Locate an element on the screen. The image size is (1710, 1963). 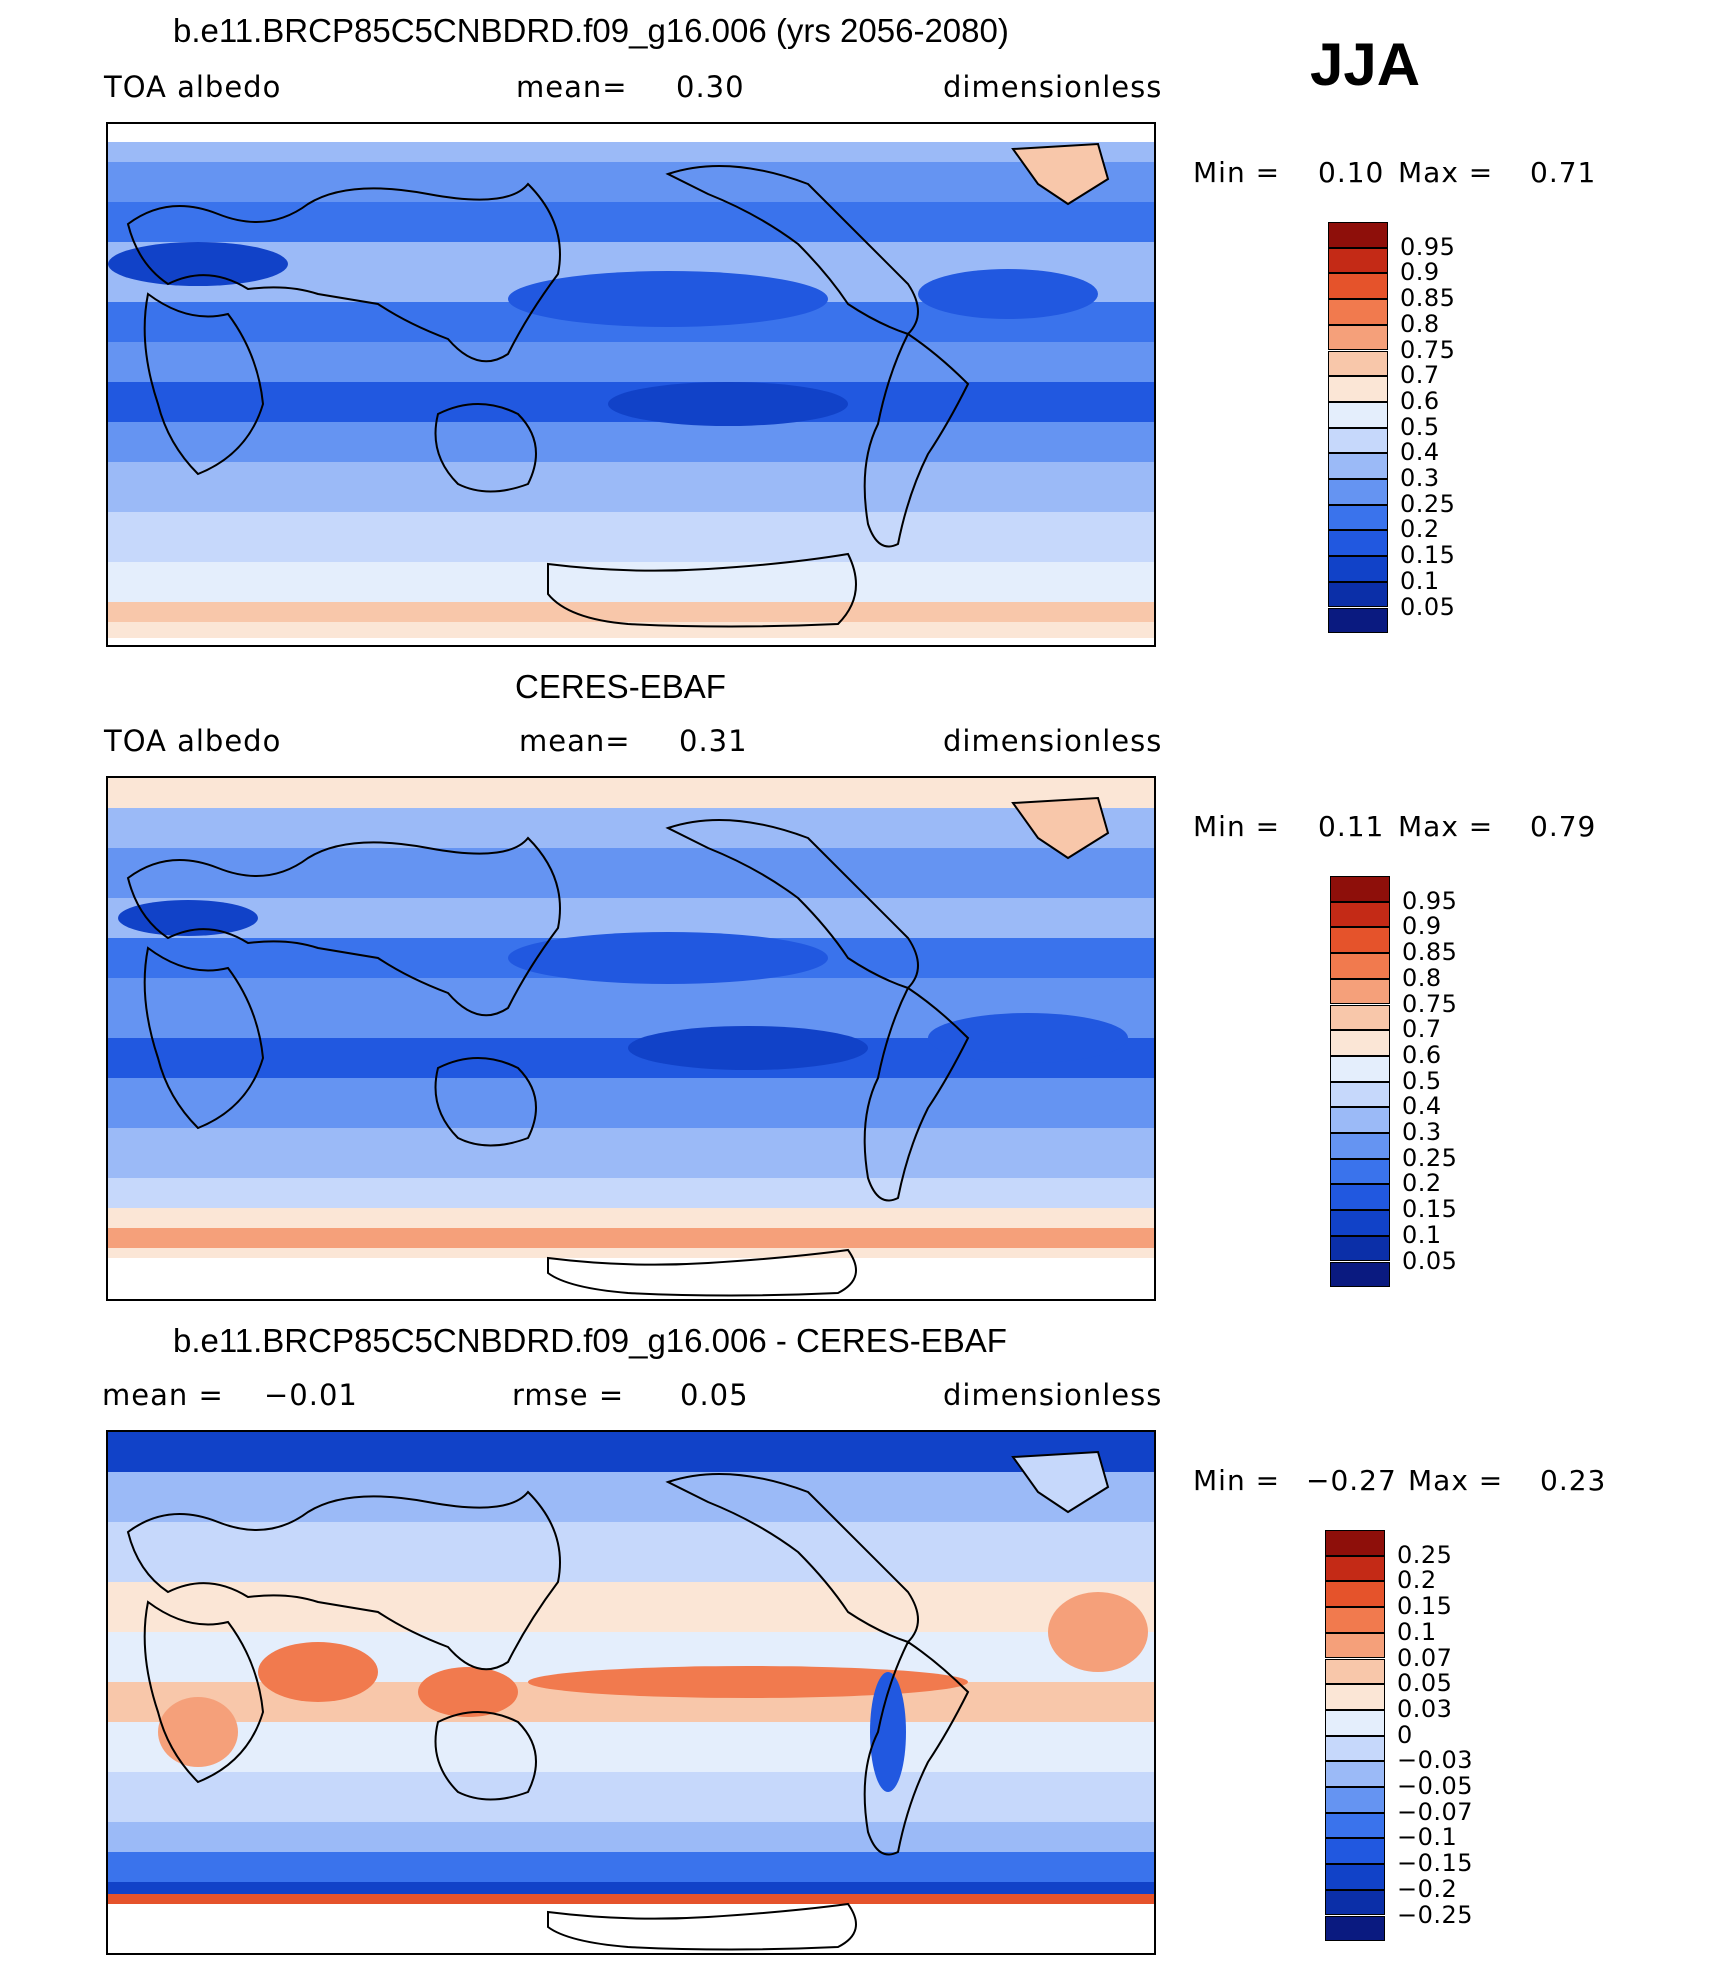
colorbar-tick-label: −0.05 is located at coordinates (1435, 1786).